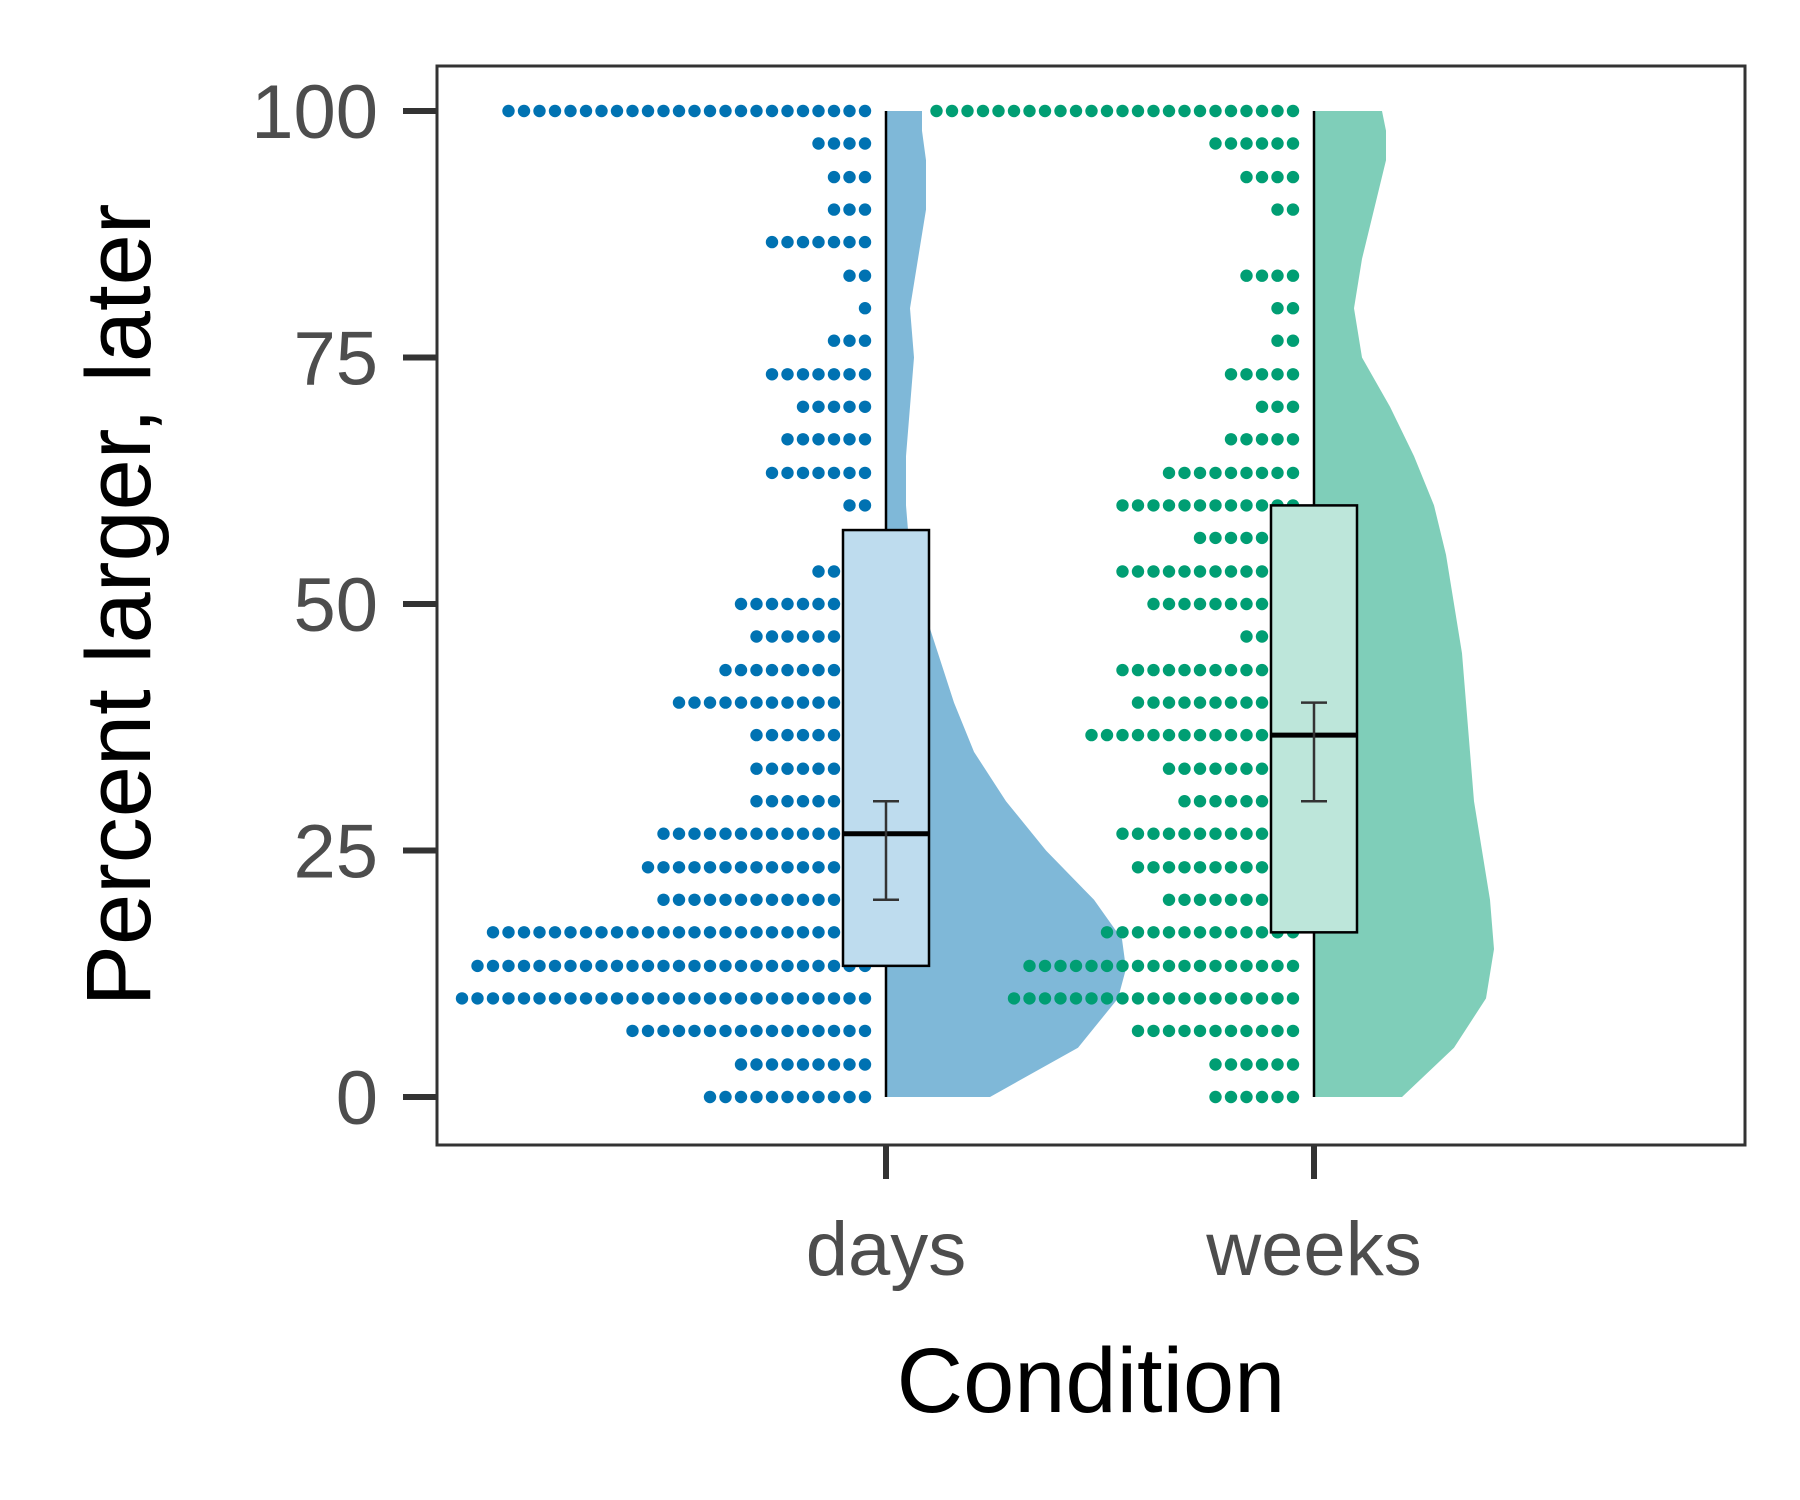 The image size is (1800, 1500). What do you see at coordinates (335, 605) in the screenshot?
I see `y-tick-label-50: 50` at bounding box center [335, 605].